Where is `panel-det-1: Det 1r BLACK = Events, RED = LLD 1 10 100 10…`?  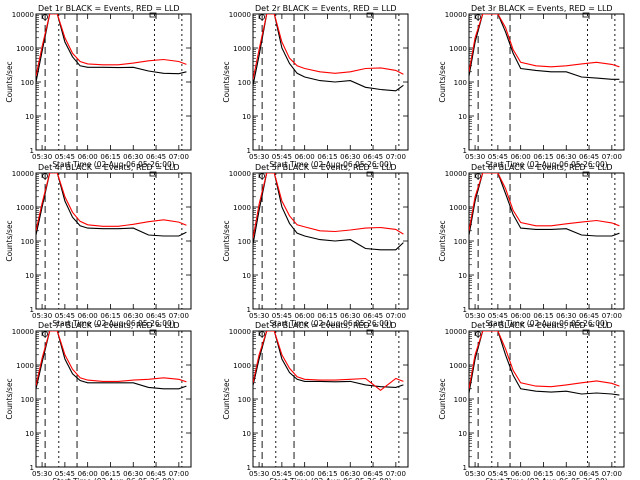 panel-det-1: Det 1r BLACK = Events, RED = LLD 1 10 100 10… is located at coordinates (98, 86).